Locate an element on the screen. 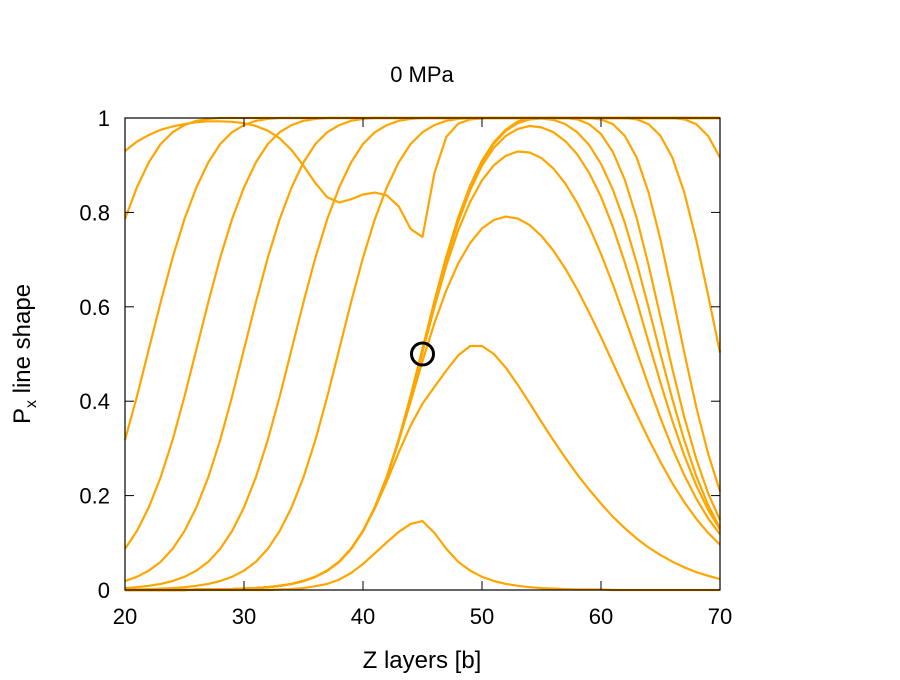 This screenshot has width=900, height=680. y-axis-label-rest: line shape is located at coordinates (22, 342).